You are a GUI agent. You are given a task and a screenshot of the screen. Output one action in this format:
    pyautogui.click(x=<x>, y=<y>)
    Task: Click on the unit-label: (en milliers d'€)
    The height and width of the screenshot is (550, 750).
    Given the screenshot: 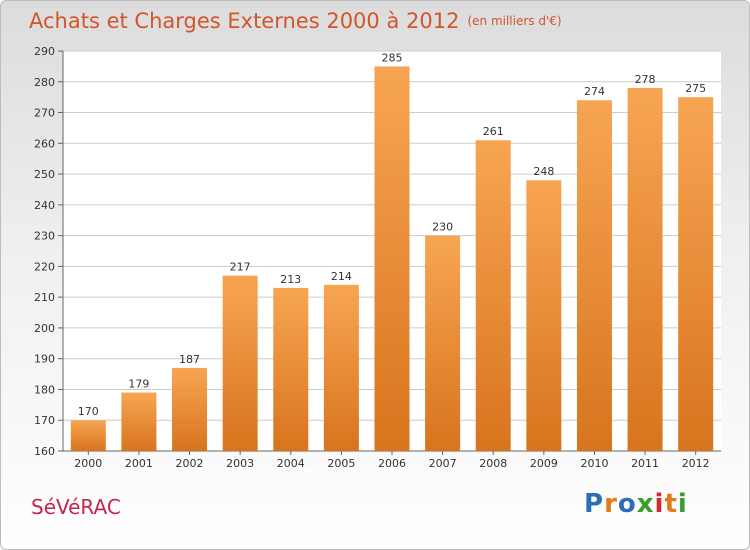 What is the action you would take?
    pyautogui.click(x=514, y=21)
    